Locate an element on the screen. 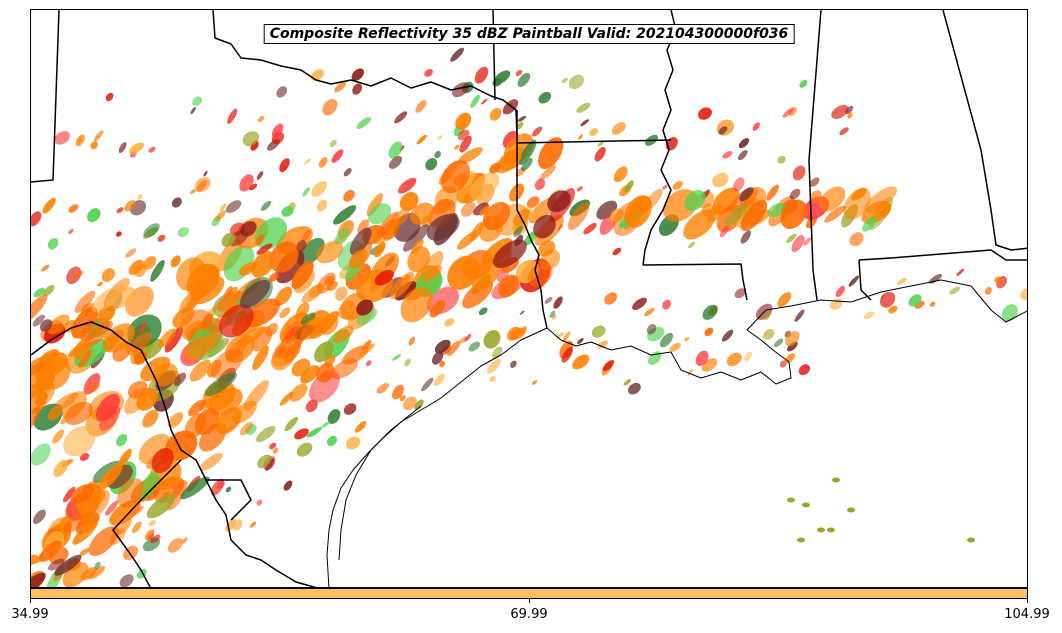 The height and width of the screenshot is (633, 1062). coastline-gulf is located at coordinates (786, 332).